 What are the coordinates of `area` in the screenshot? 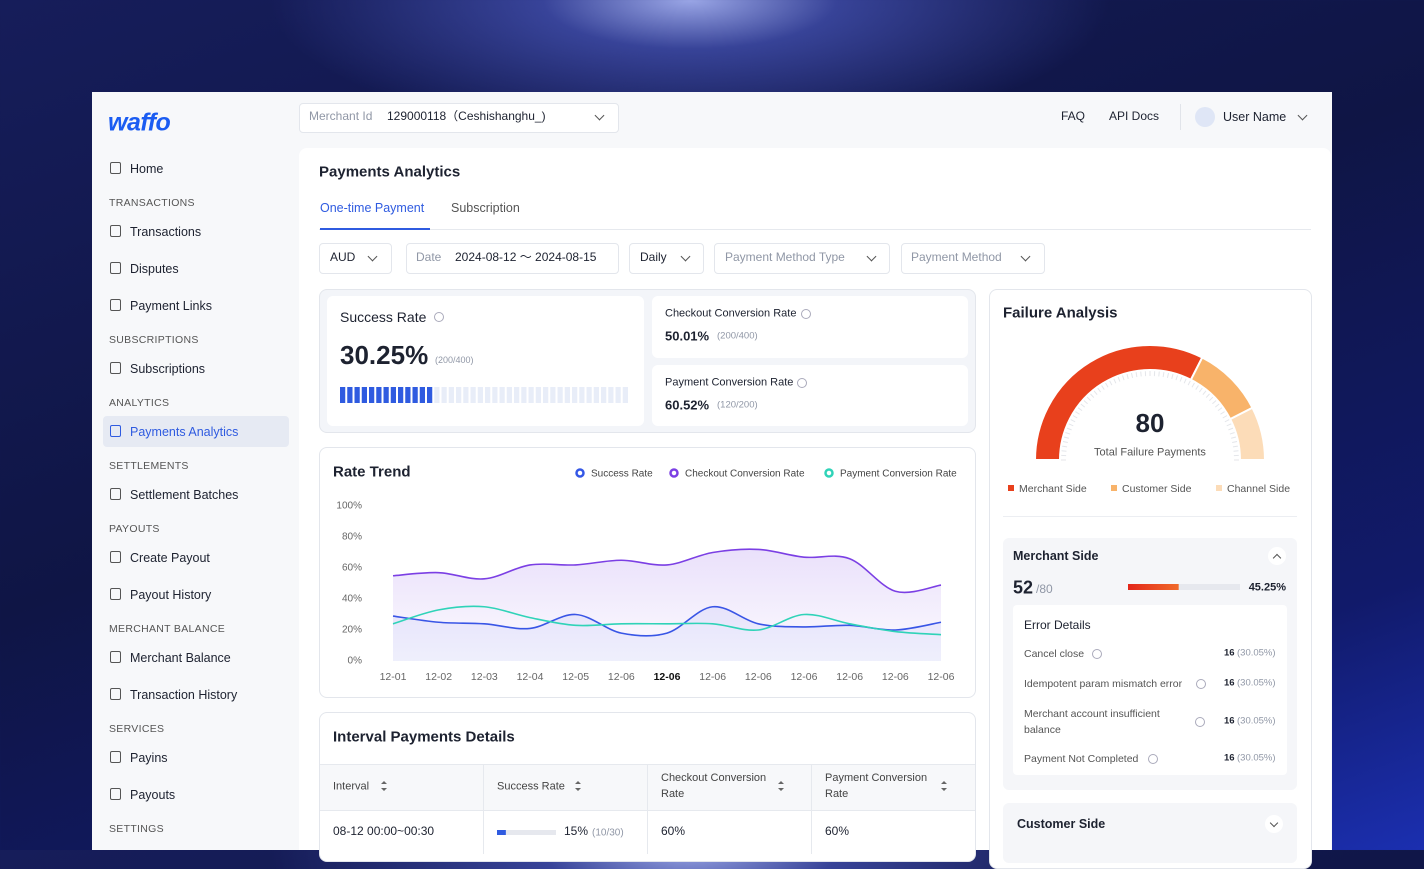 It's located at (667, 605).